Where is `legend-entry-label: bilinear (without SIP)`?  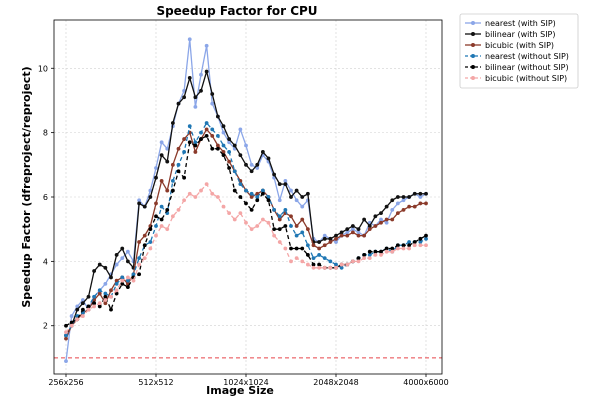
legend-entry-label: bilinear (without SIP) is located at coordinates (527, 67).